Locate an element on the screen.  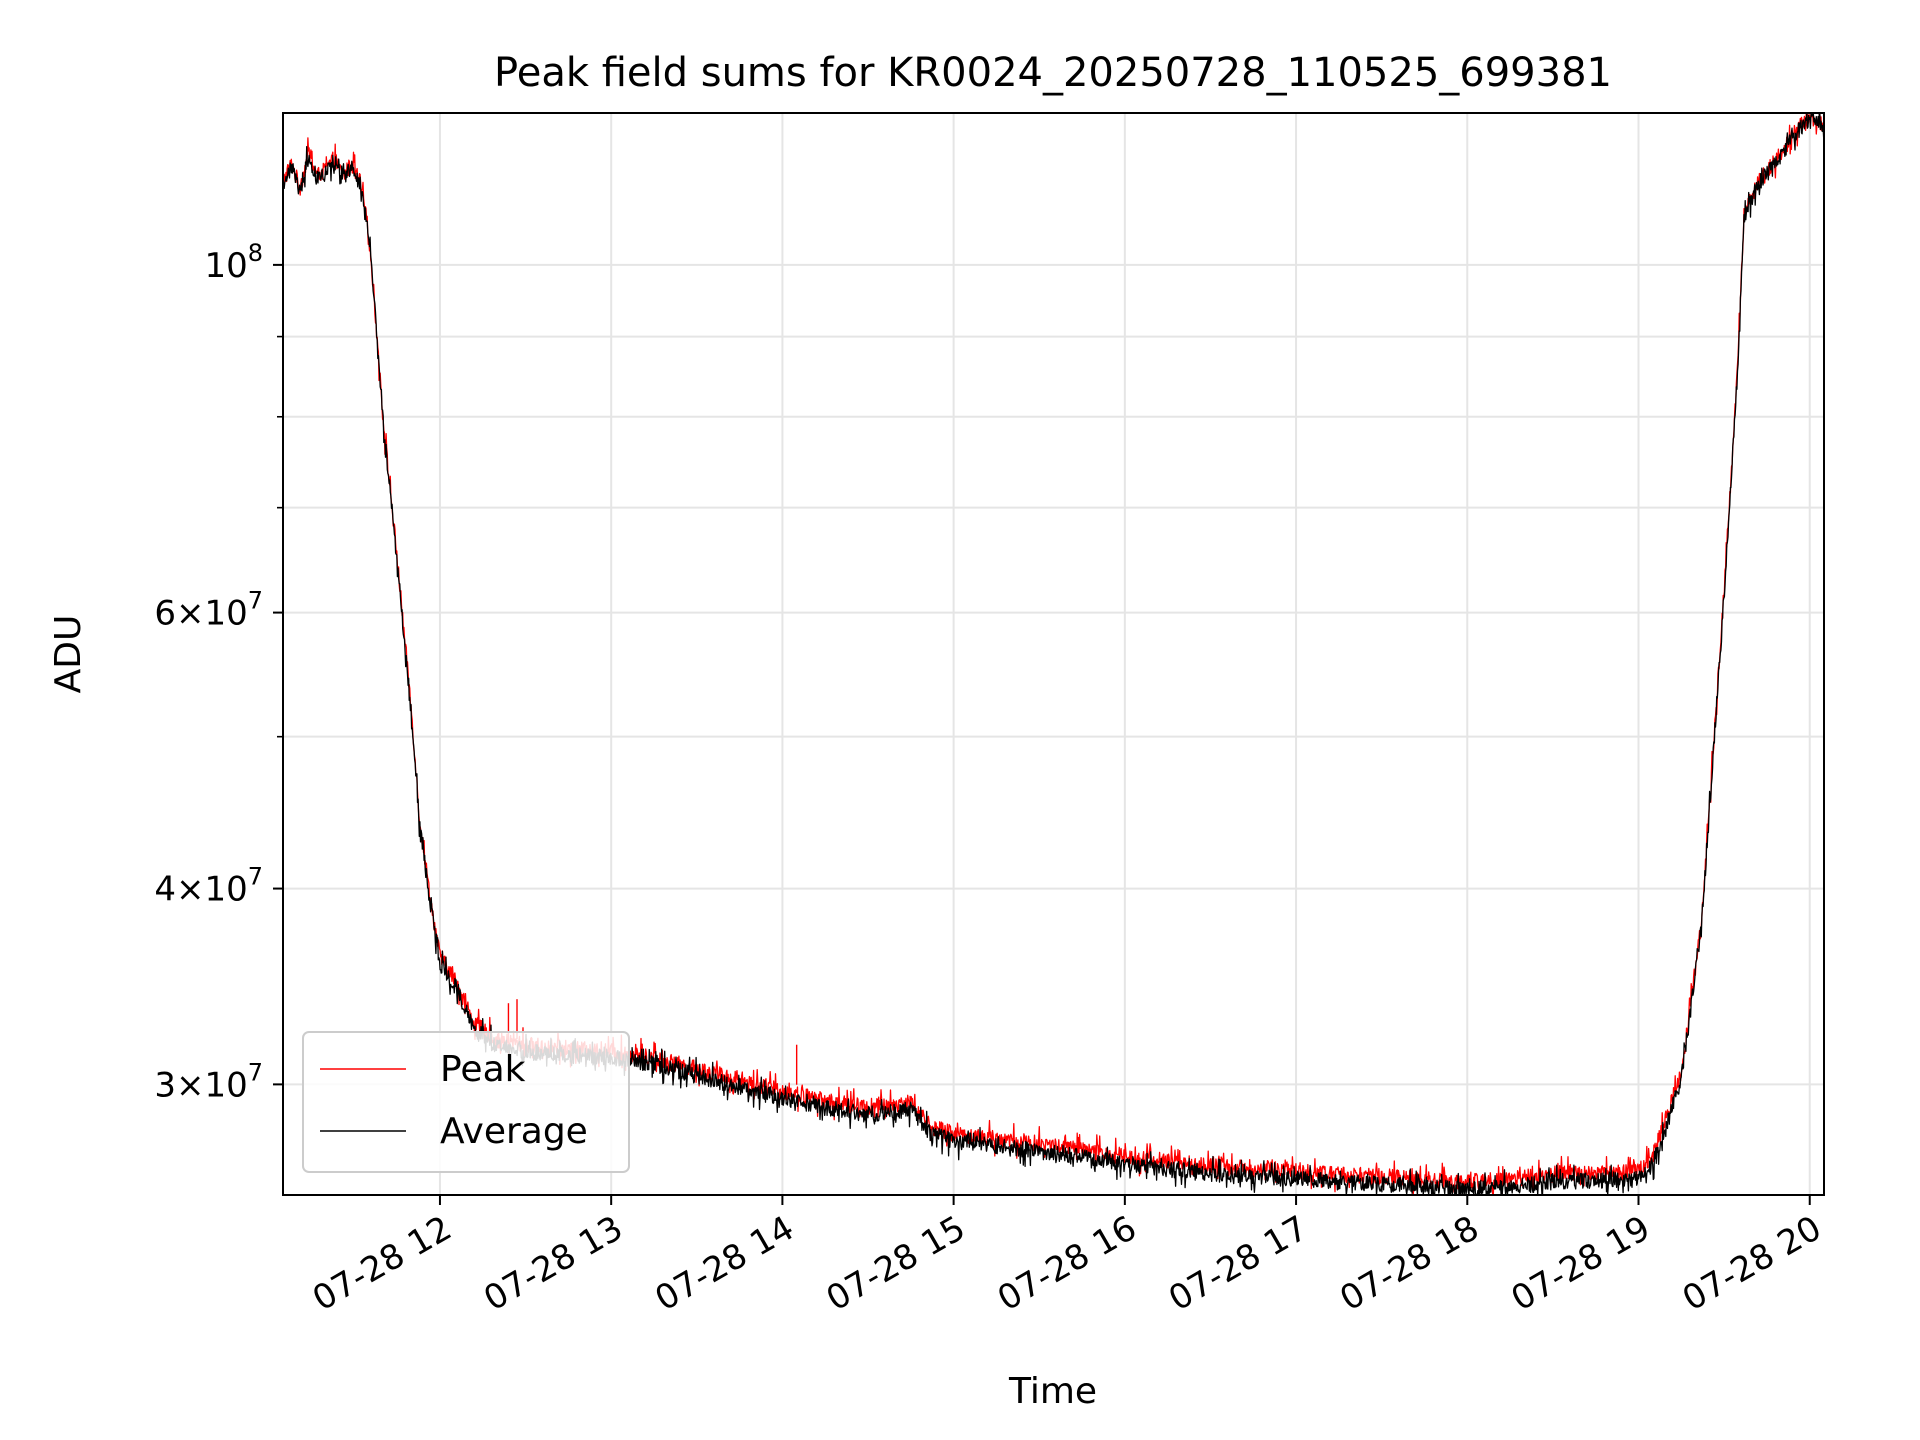
legend-label-peak: Peak is located at coordinates (483, 1069).